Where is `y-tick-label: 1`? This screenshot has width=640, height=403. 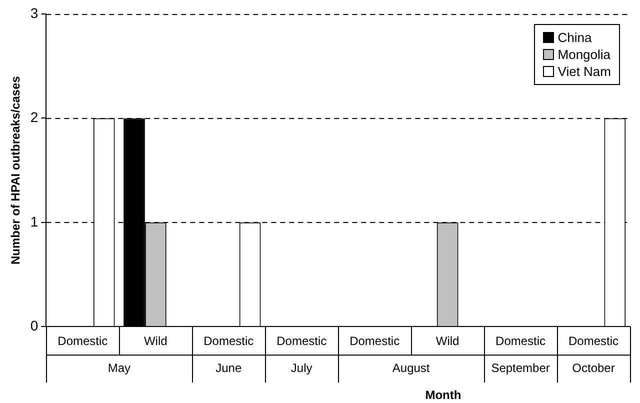
y-tick-label: 1 is located at coordinates (34, 221).